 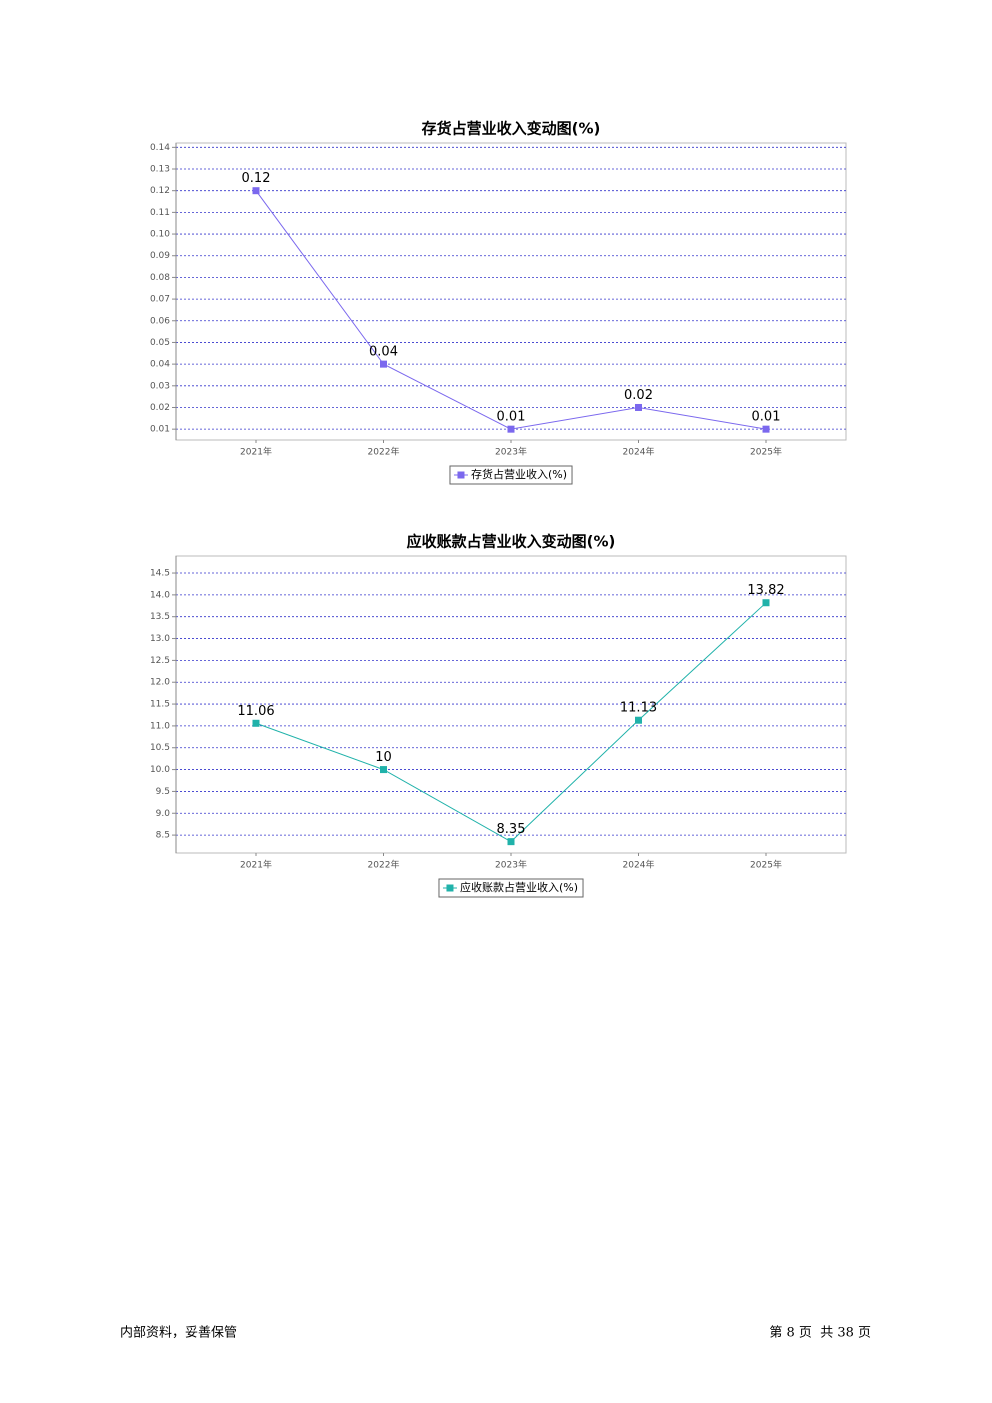 I want to click on y-tick-label: 0.03, so click(x=160, y=386).